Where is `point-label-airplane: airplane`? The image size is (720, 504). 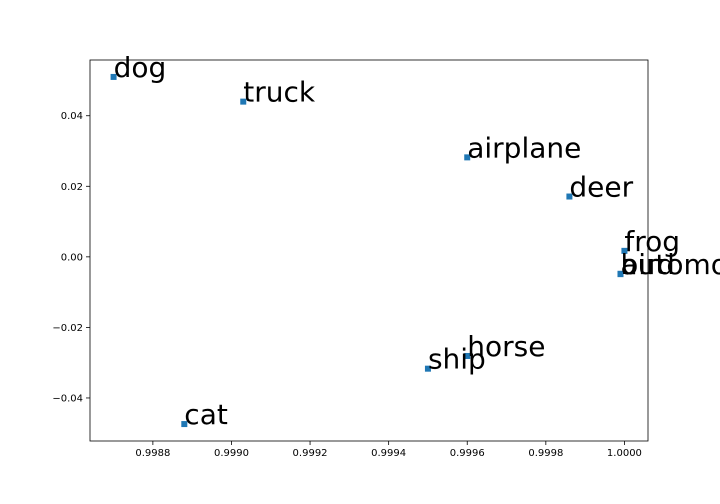 point-label-airplane: airplane is located at coordinates (524, 147).